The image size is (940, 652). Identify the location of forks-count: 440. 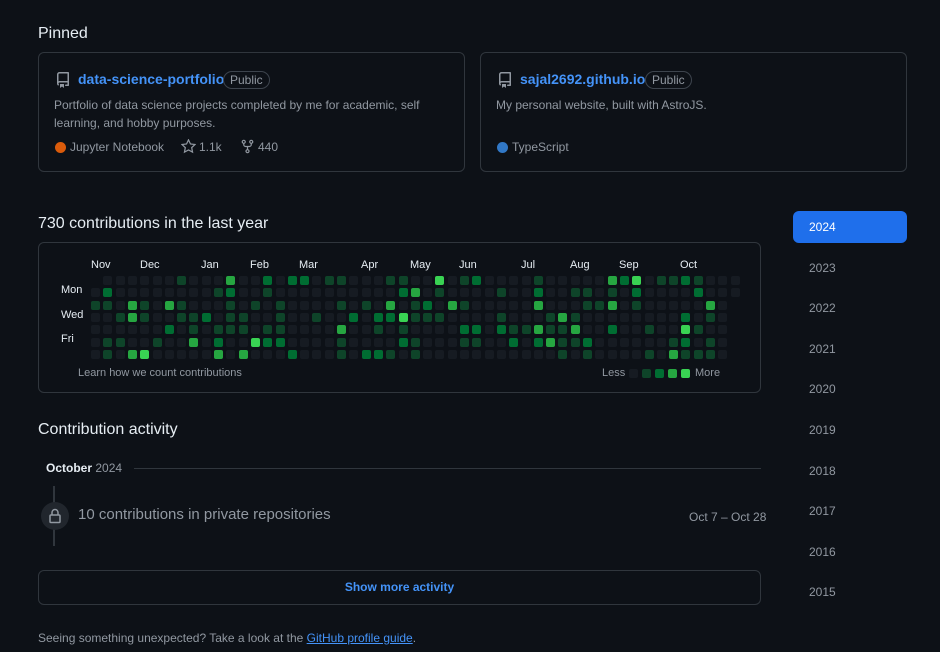
(268, 147).